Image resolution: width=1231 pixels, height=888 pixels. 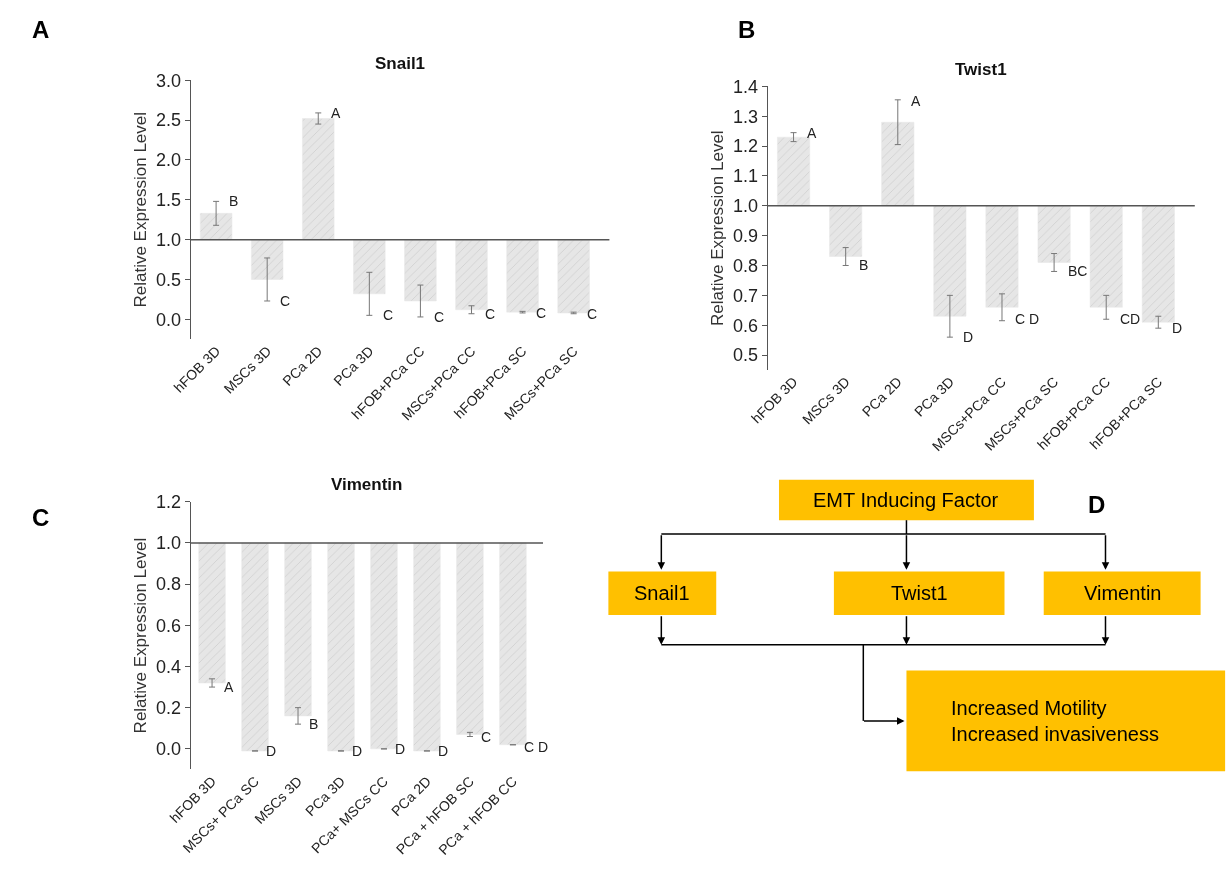 What do you see at coordinates (400, 63) in the screenshot?
I see `chart-title: Snail1` at bounding box center [400, 63].